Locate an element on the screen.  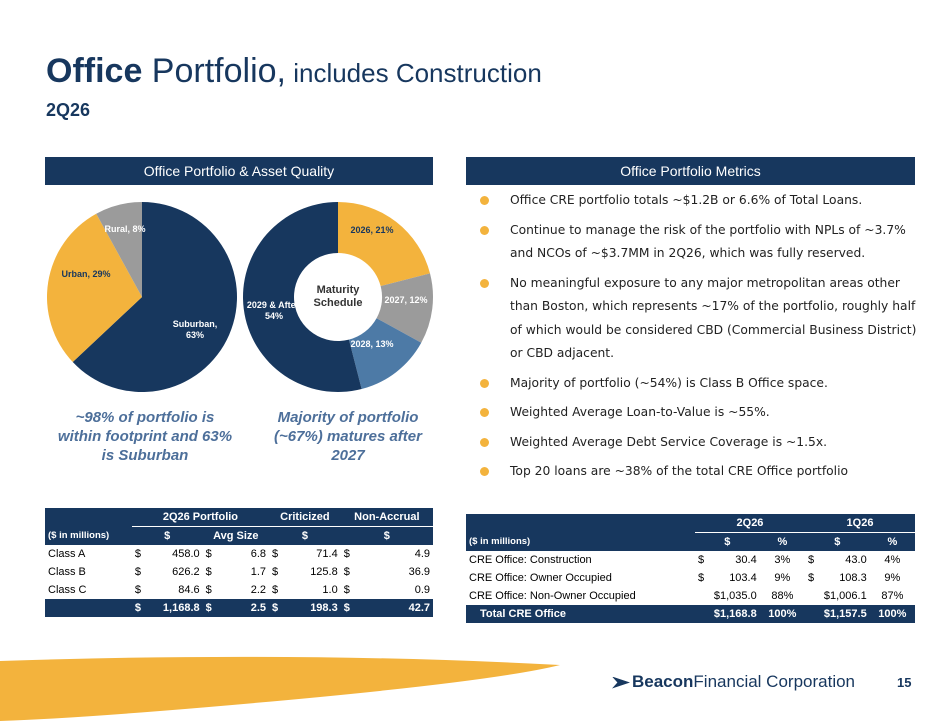
pie-slice-2028 is located at coordinates (385, 354).